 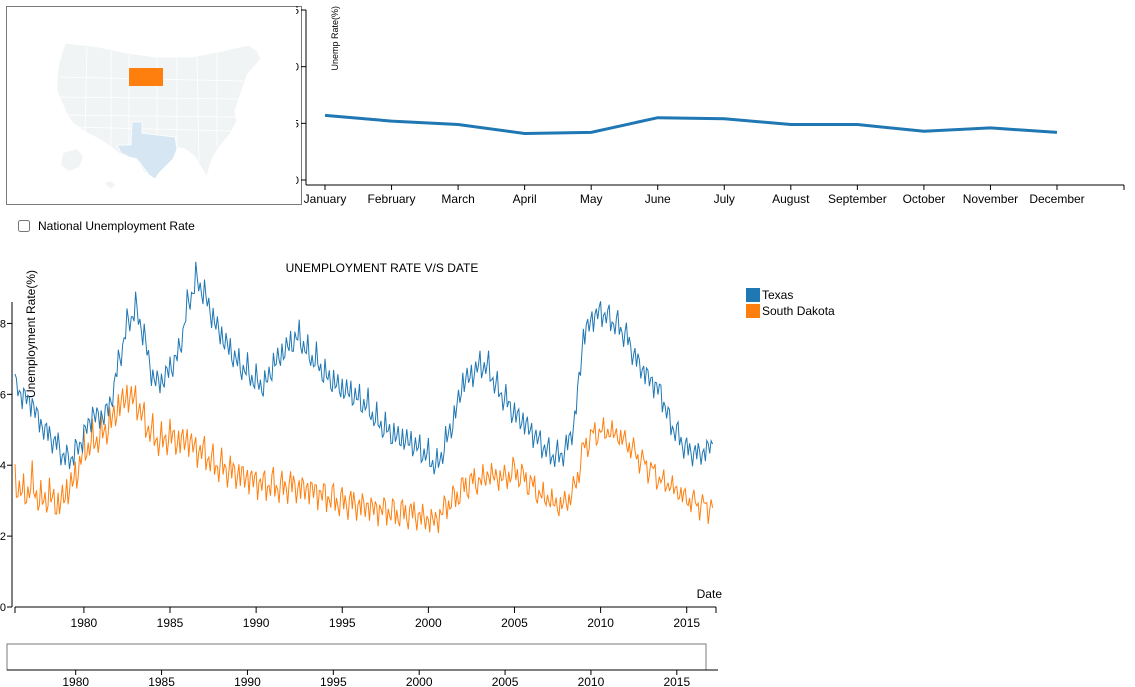 I want to click on map-state-texas, so click(x=147, y=150).